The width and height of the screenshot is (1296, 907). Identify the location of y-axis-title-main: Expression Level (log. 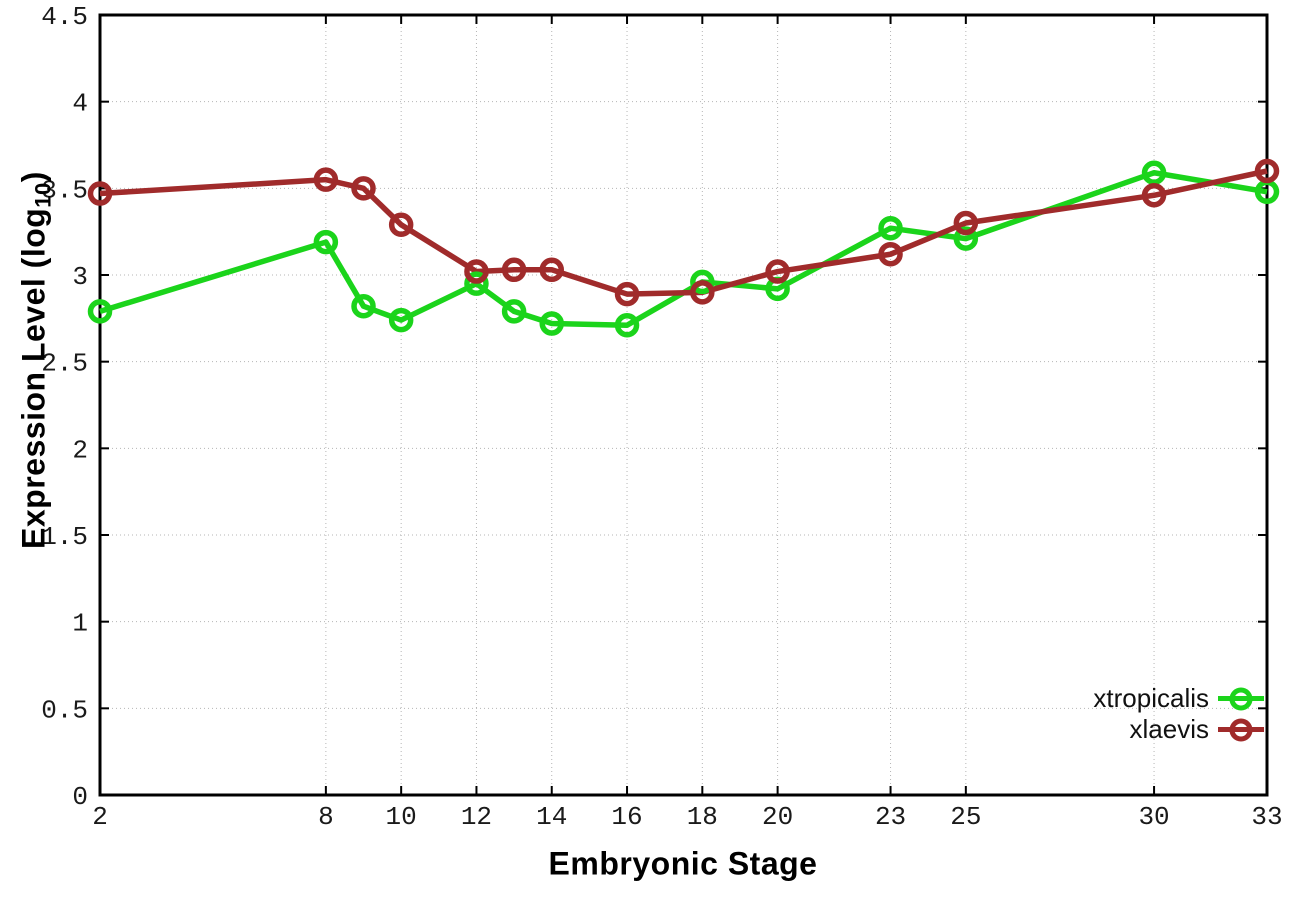
(33, 378).